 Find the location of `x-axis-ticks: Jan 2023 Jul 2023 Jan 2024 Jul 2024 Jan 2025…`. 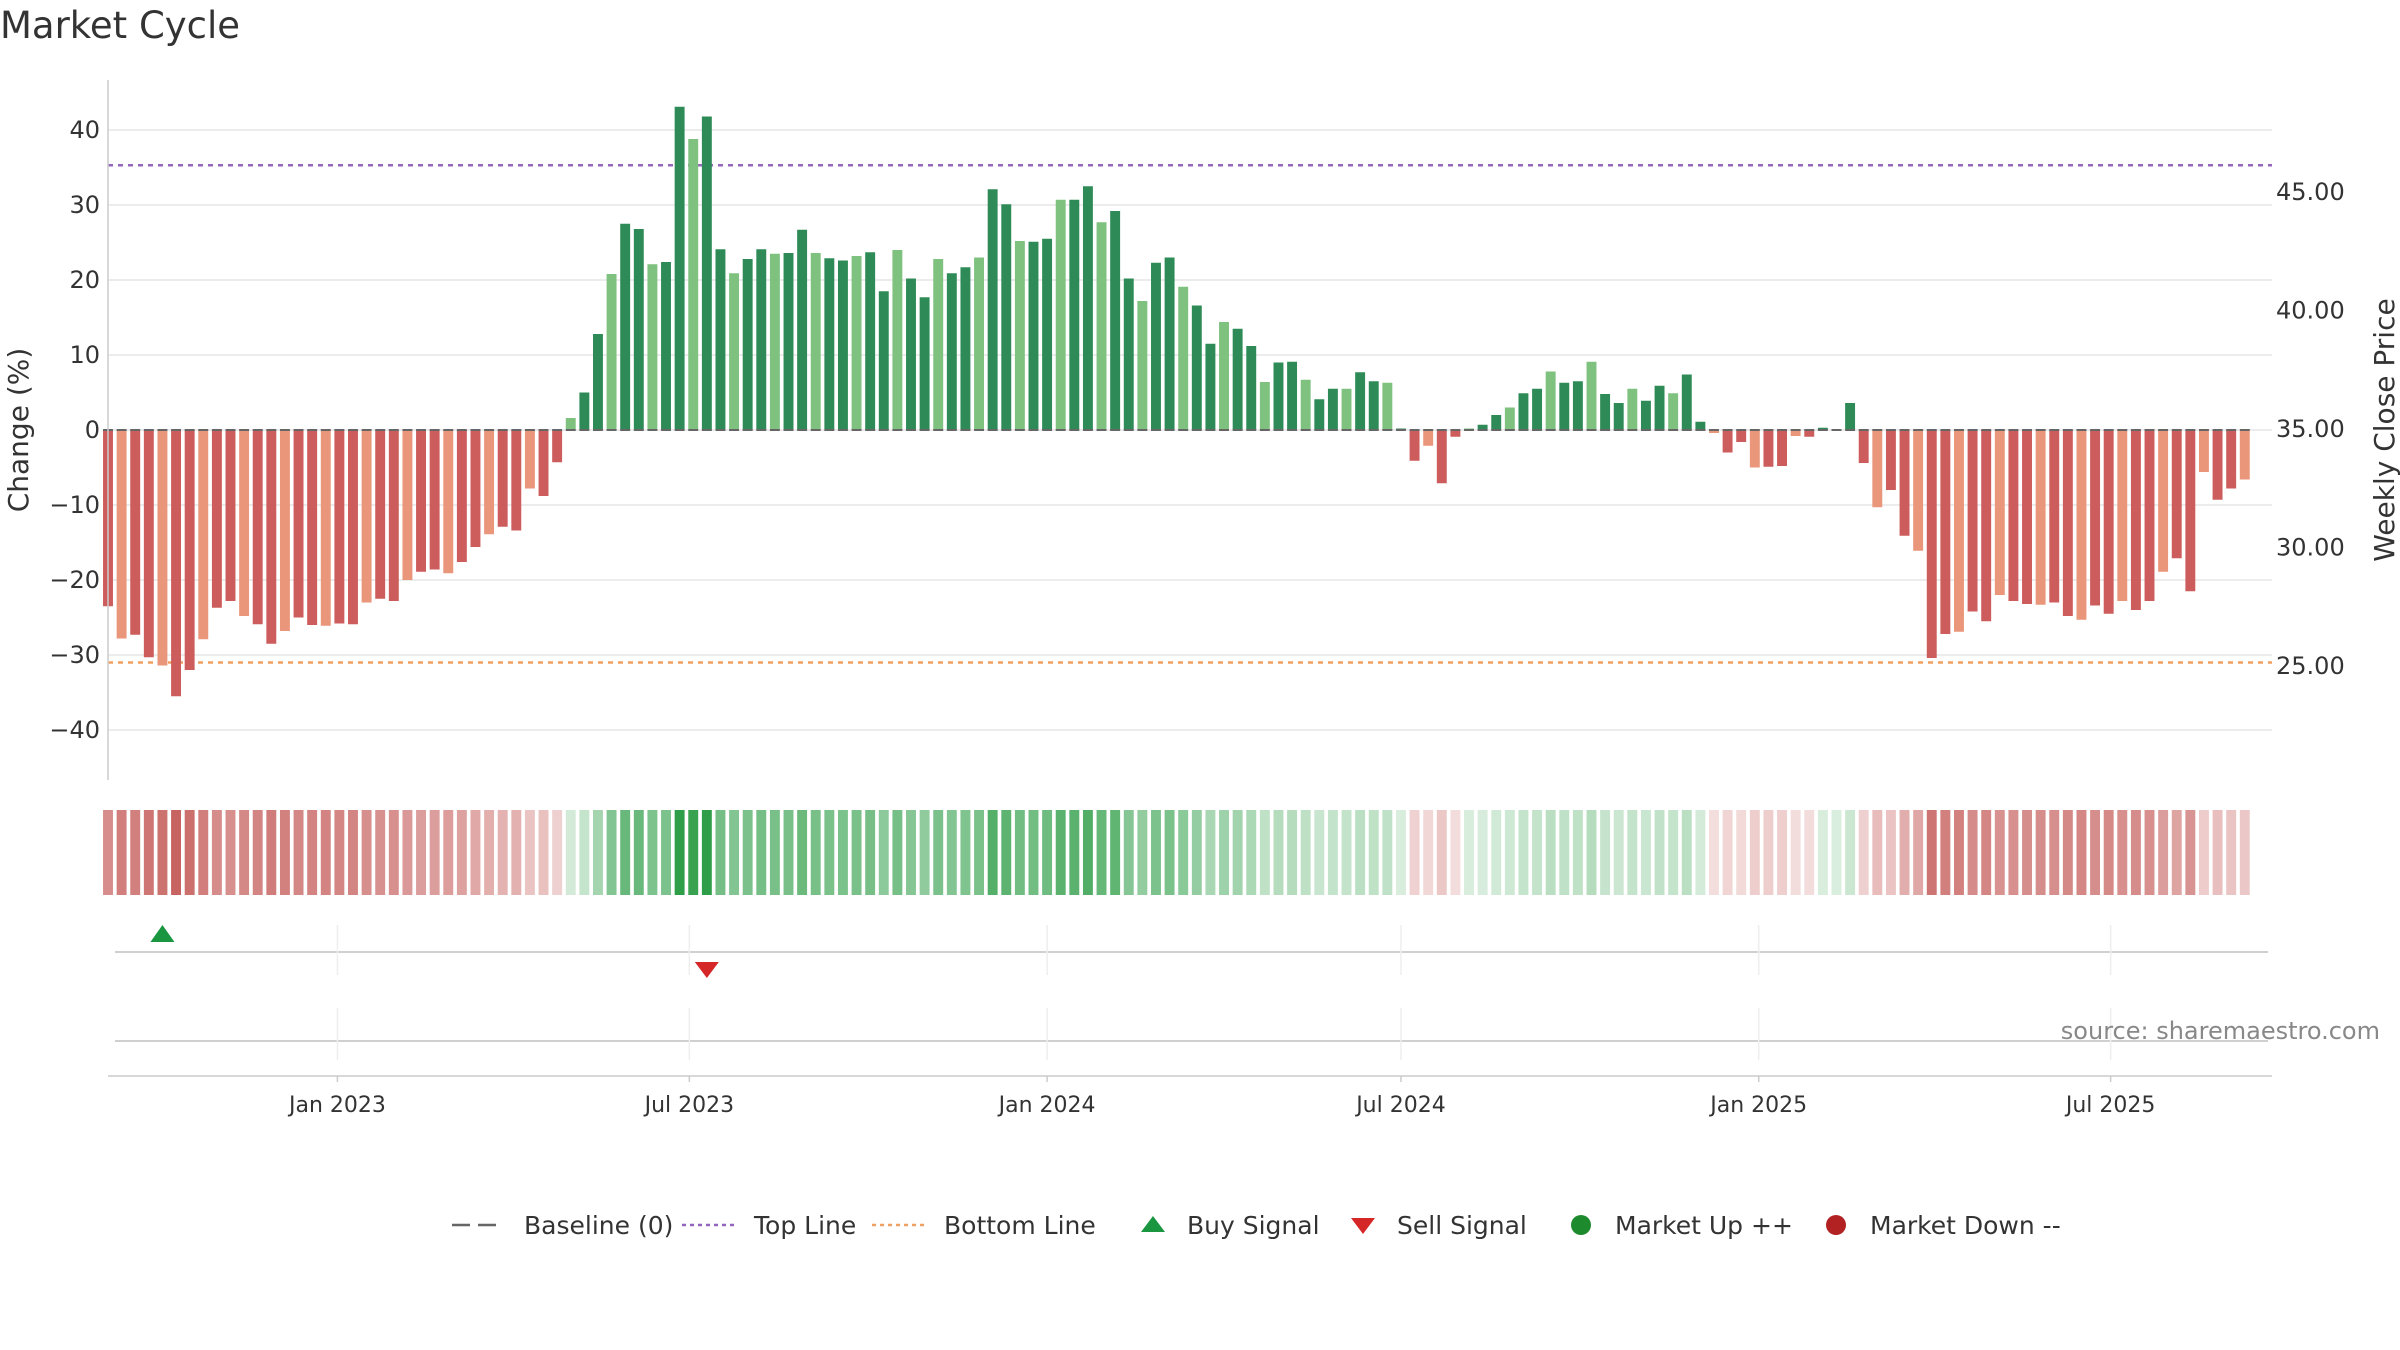

x-axis-ticks: Jan 2023 Jul 2023 Jan 2024 Jul 2024 Jan 2025… is located at coordinates (1221, 1097).